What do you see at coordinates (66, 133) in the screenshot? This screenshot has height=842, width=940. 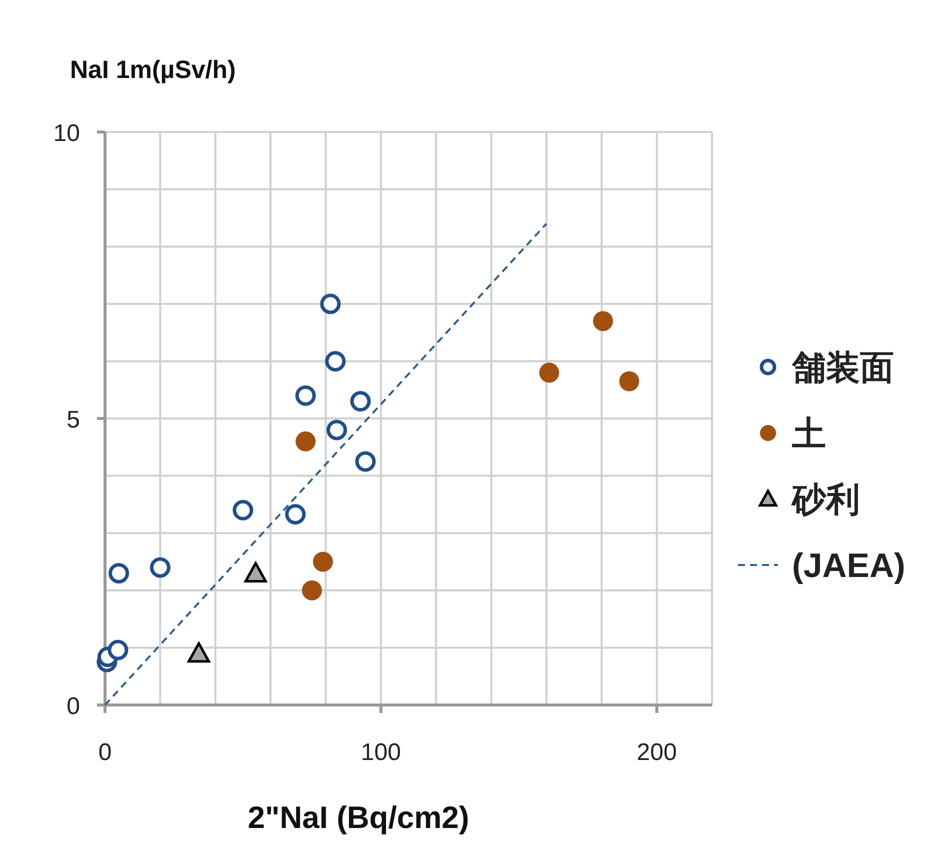 I see `y-tick-label: 10` at bounding box center [66, 133].